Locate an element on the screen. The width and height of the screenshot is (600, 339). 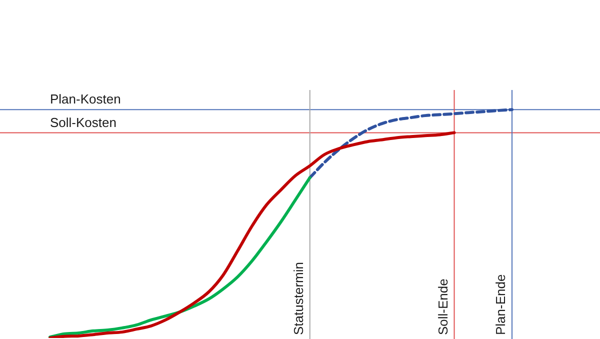
annotation: Soll-Ende is located at coordinates (442, 306).